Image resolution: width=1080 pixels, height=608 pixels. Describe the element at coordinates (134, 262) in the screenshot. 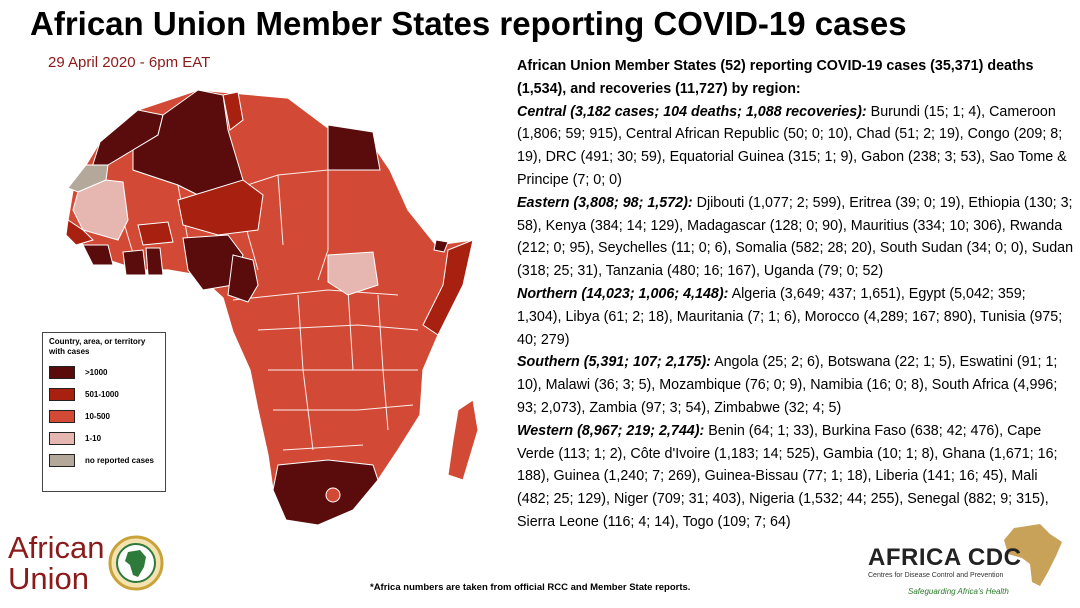

I see `region-cote-divoire` at that location.